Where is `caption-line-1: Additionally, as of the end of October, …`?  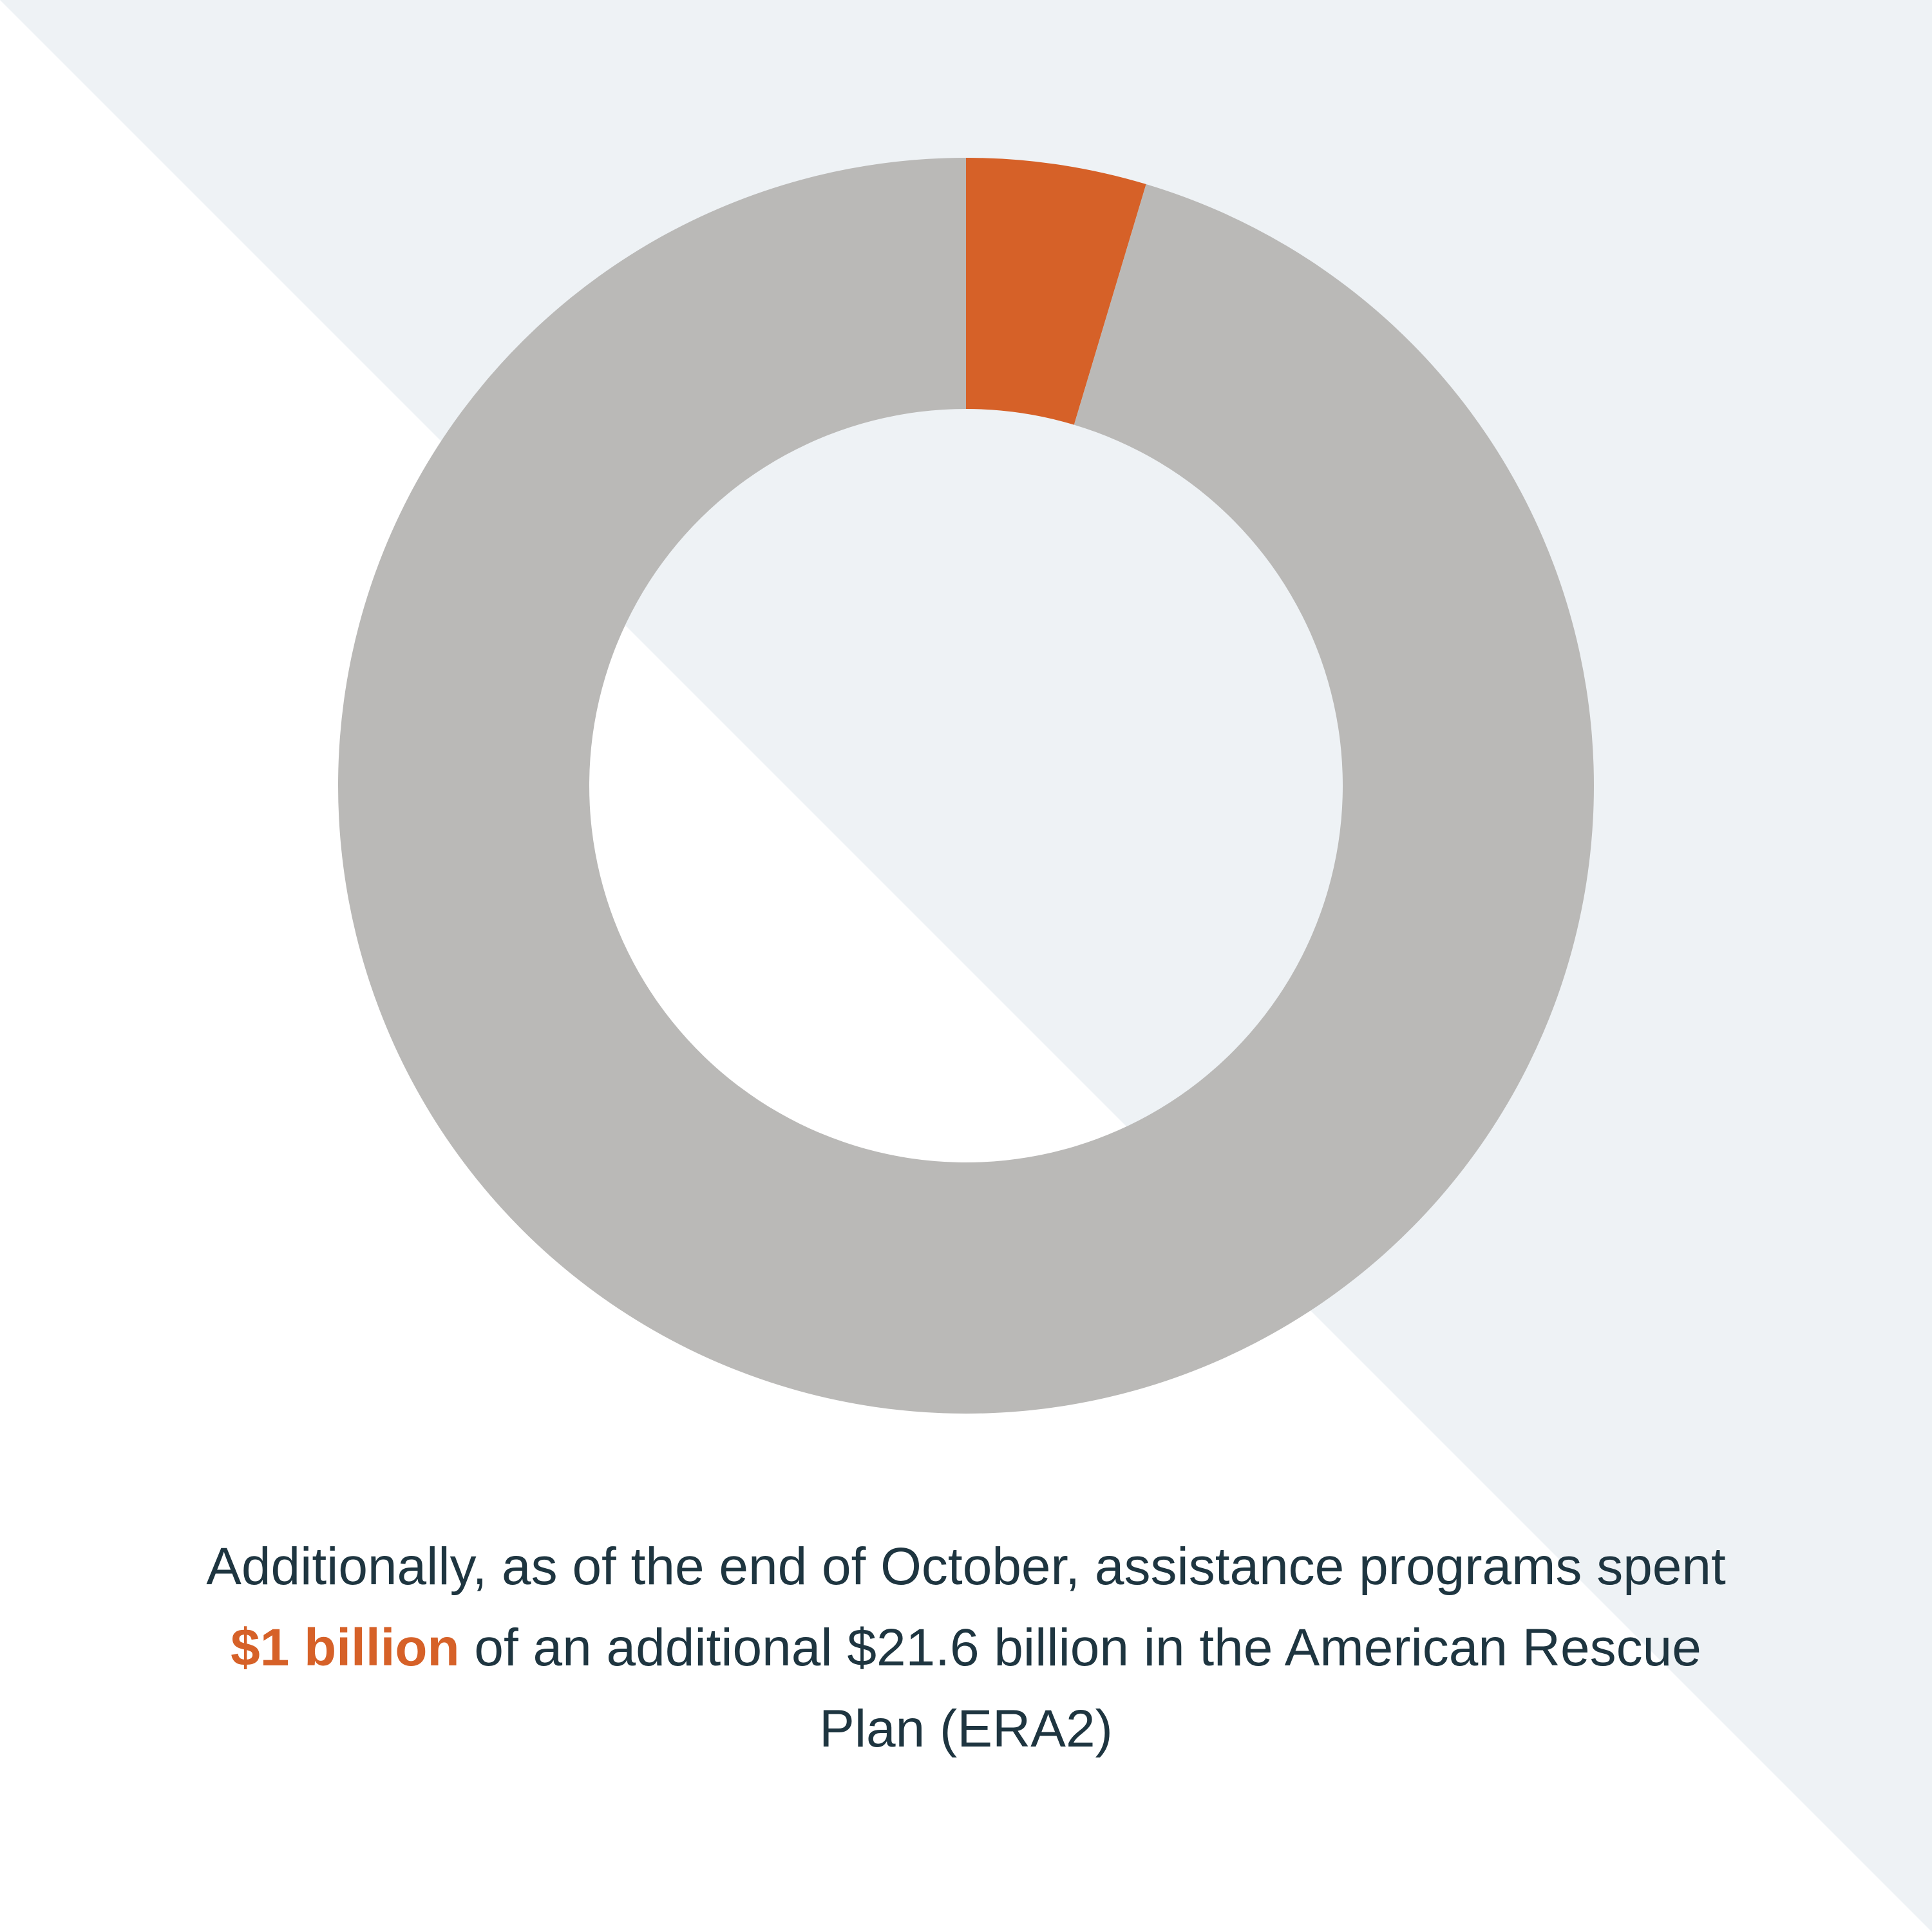 caption-line-1: Additionally, as of the end of October, … is located at coordinates (966, 1566).